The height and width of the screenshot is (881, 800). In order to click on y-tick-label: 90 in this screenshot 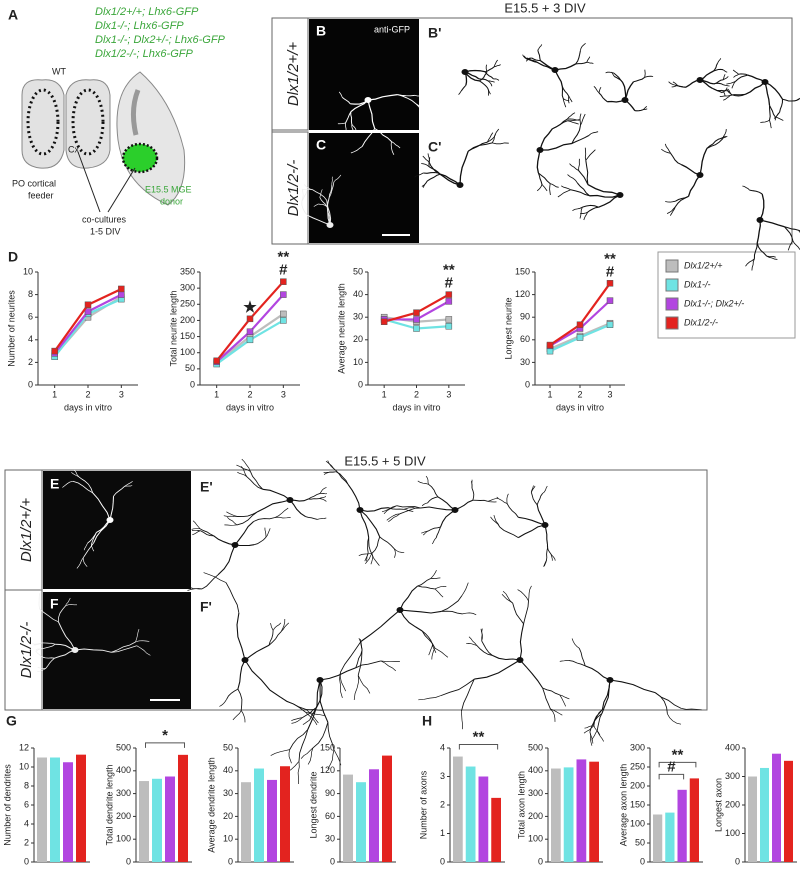, I will do `click(525, 317)`.